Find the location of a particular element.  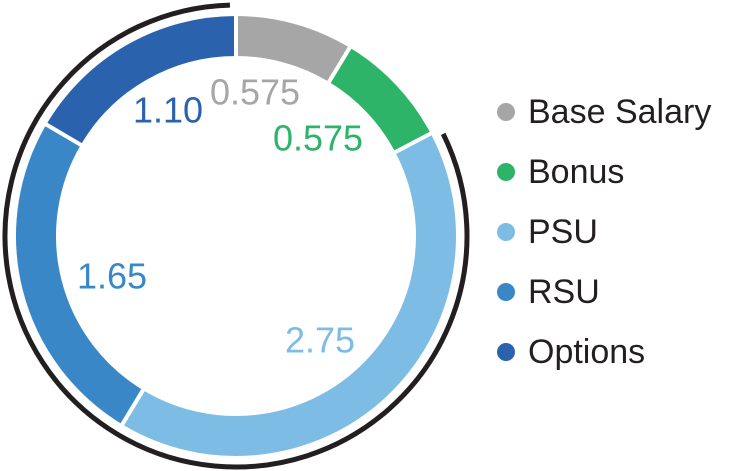

legend-label-psu: PSU is located at coordinates (563, 232).